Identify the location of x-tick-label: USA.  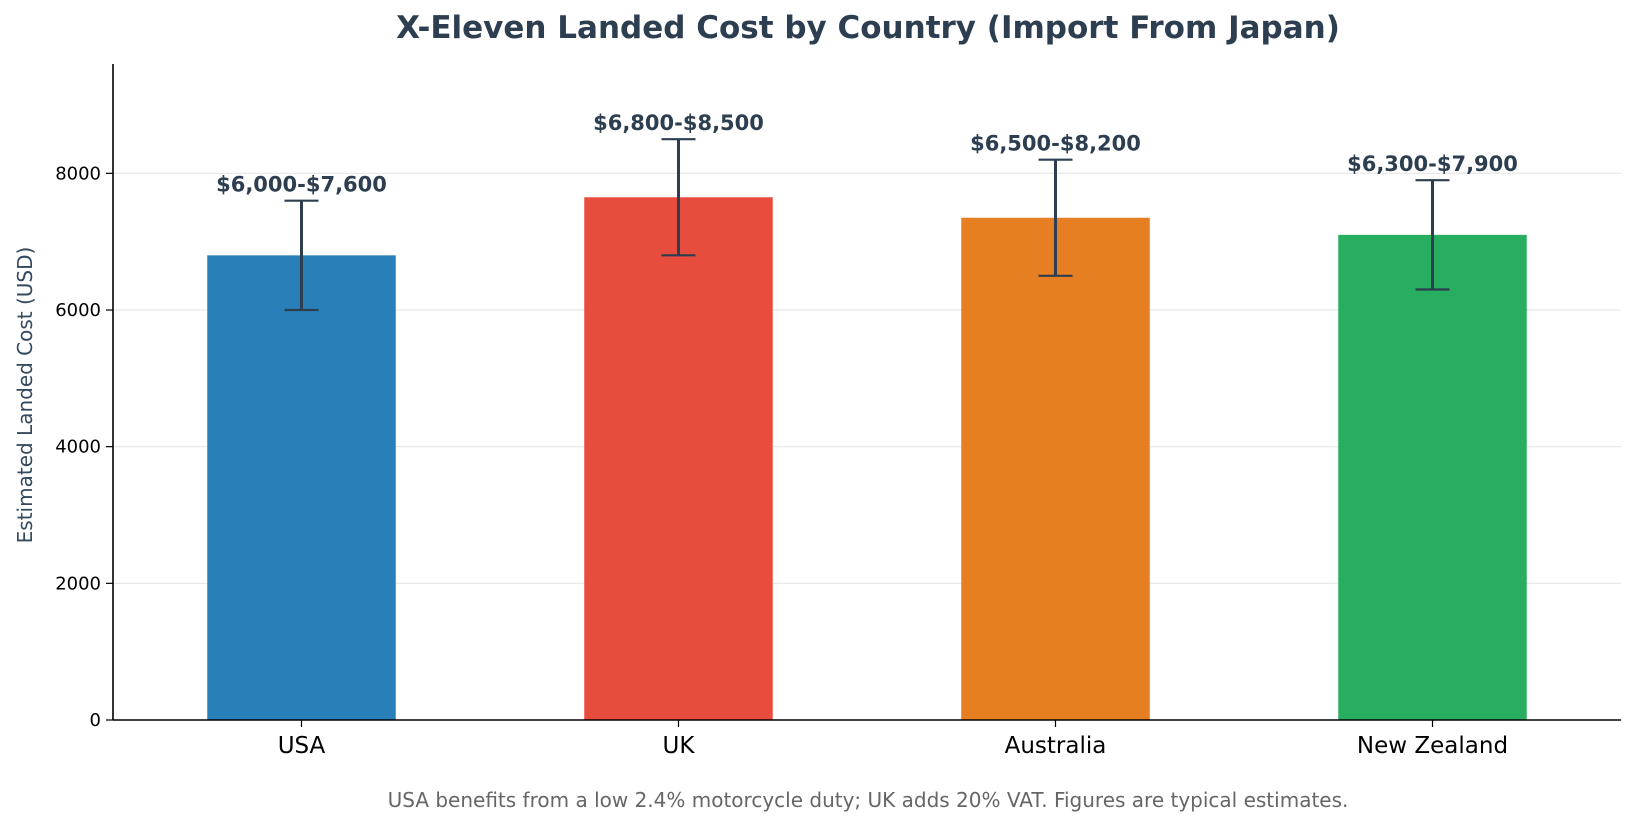
(302, 746).